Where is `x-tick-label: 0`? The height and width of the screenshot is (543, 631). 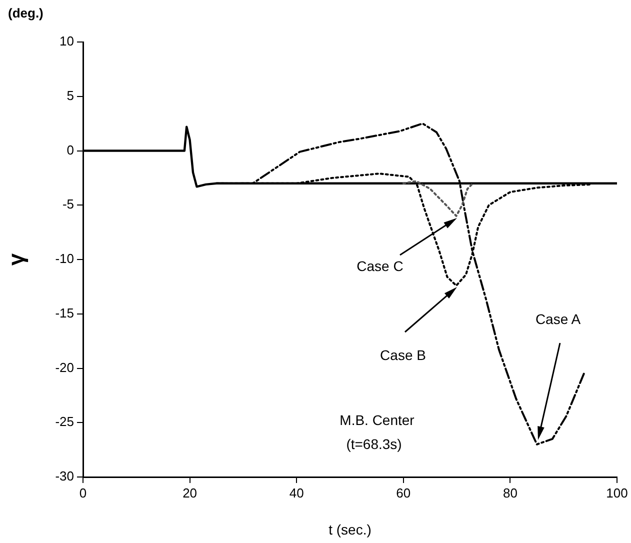
x-tick-label: 0 is located at coordinates (83, 492).